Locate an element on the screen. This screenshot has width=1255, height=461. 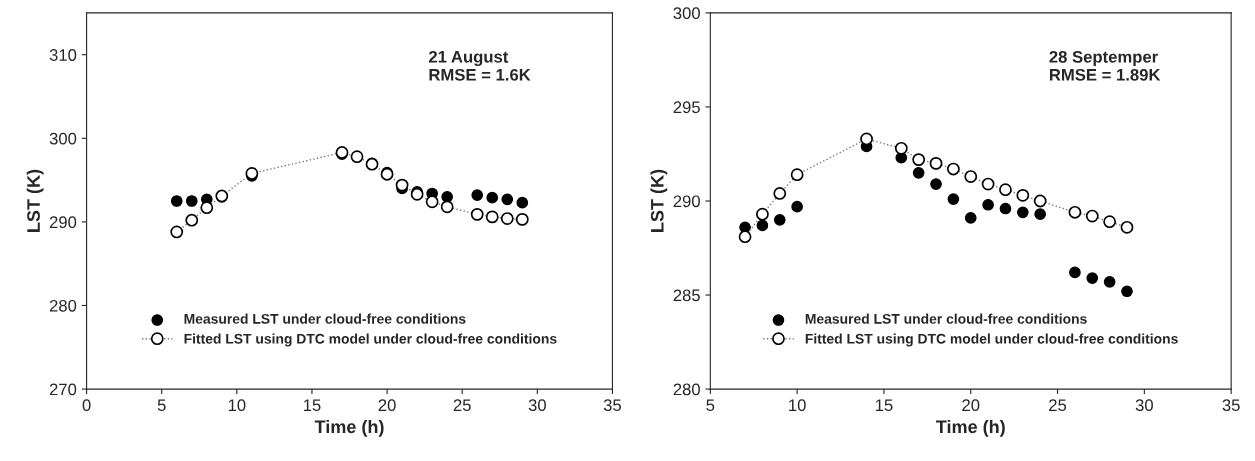
y-tick-label: 285 is located at coordinates (686, 295).